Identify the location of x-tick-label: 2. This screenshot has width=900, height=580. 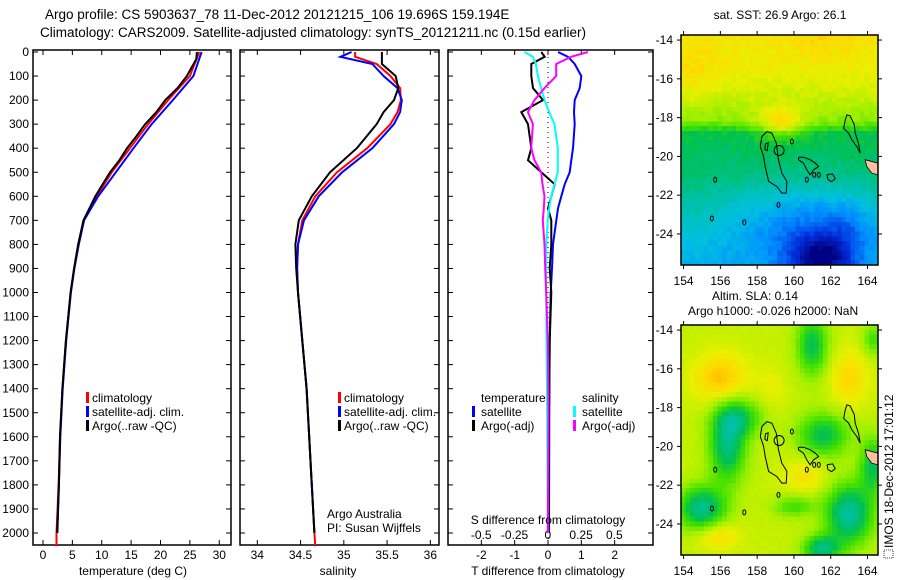
(614, 555).